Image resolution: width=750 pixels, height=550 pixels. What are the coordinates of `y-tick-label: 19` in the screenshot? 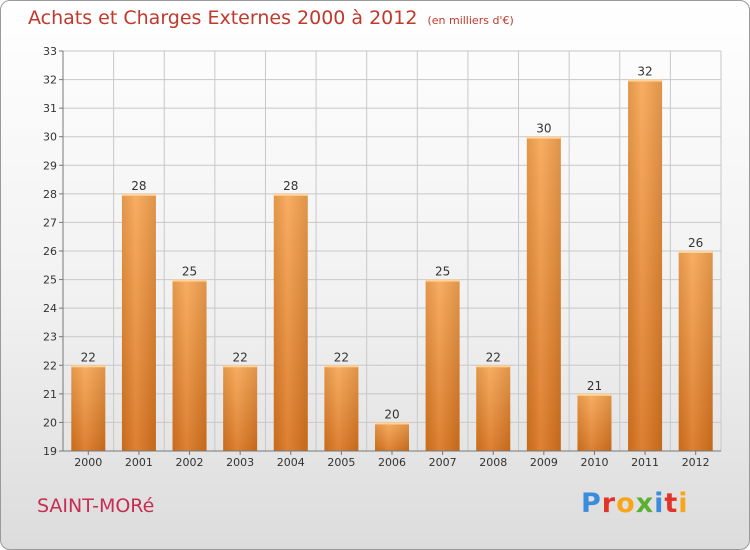 It's located at (50, 451).